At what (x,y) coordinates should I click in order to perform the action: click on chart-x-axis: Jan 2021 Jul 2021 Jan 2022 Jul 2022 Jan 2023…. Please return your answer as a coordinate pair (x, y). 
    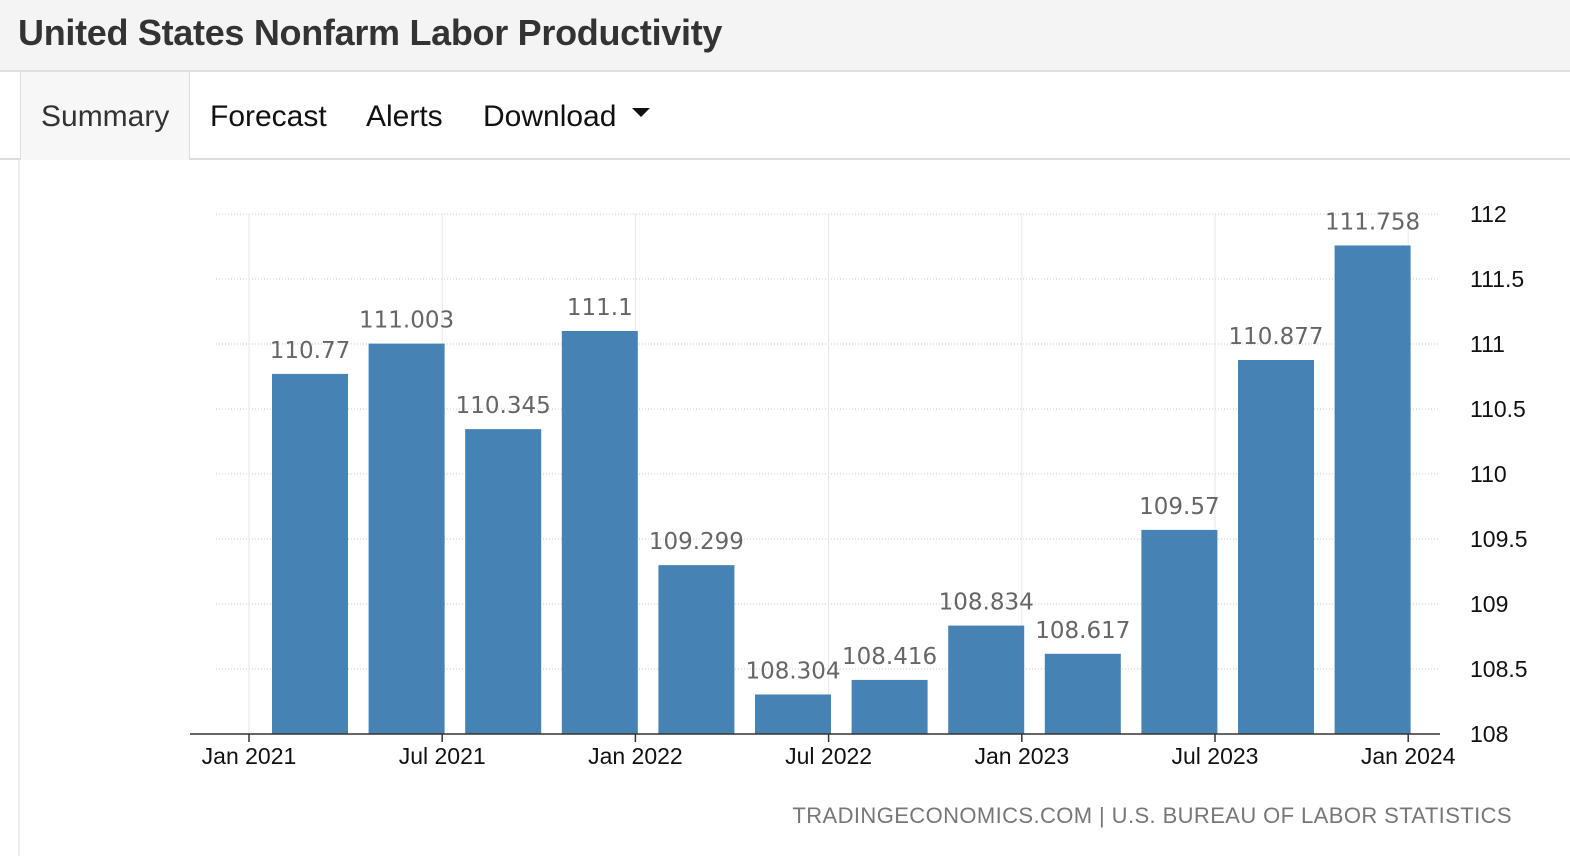
    Looking at the image, I should click on (823, 751).